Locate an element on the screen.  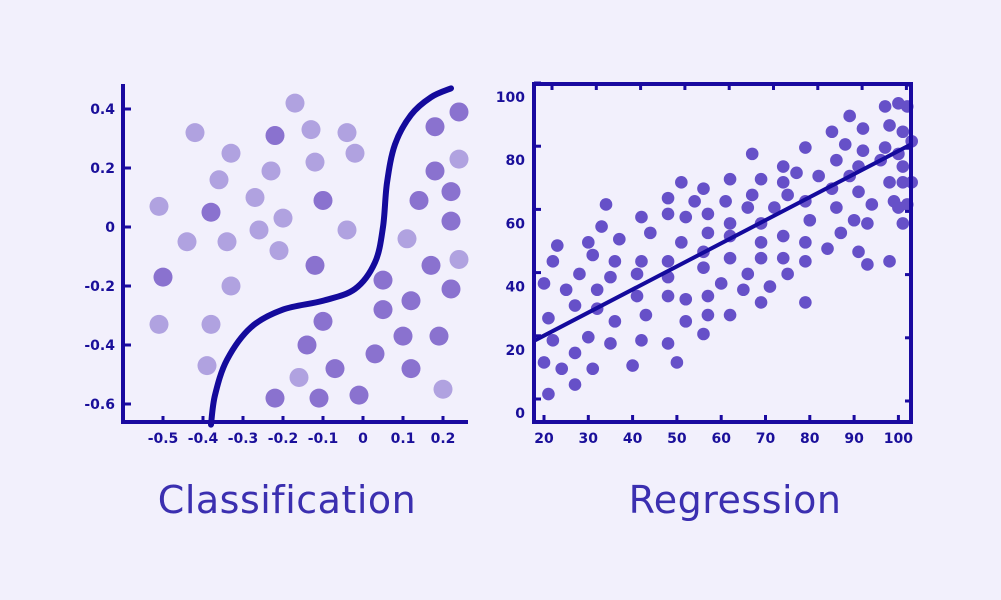
x-tick-label: 0 is located at coordinates (363, 439).